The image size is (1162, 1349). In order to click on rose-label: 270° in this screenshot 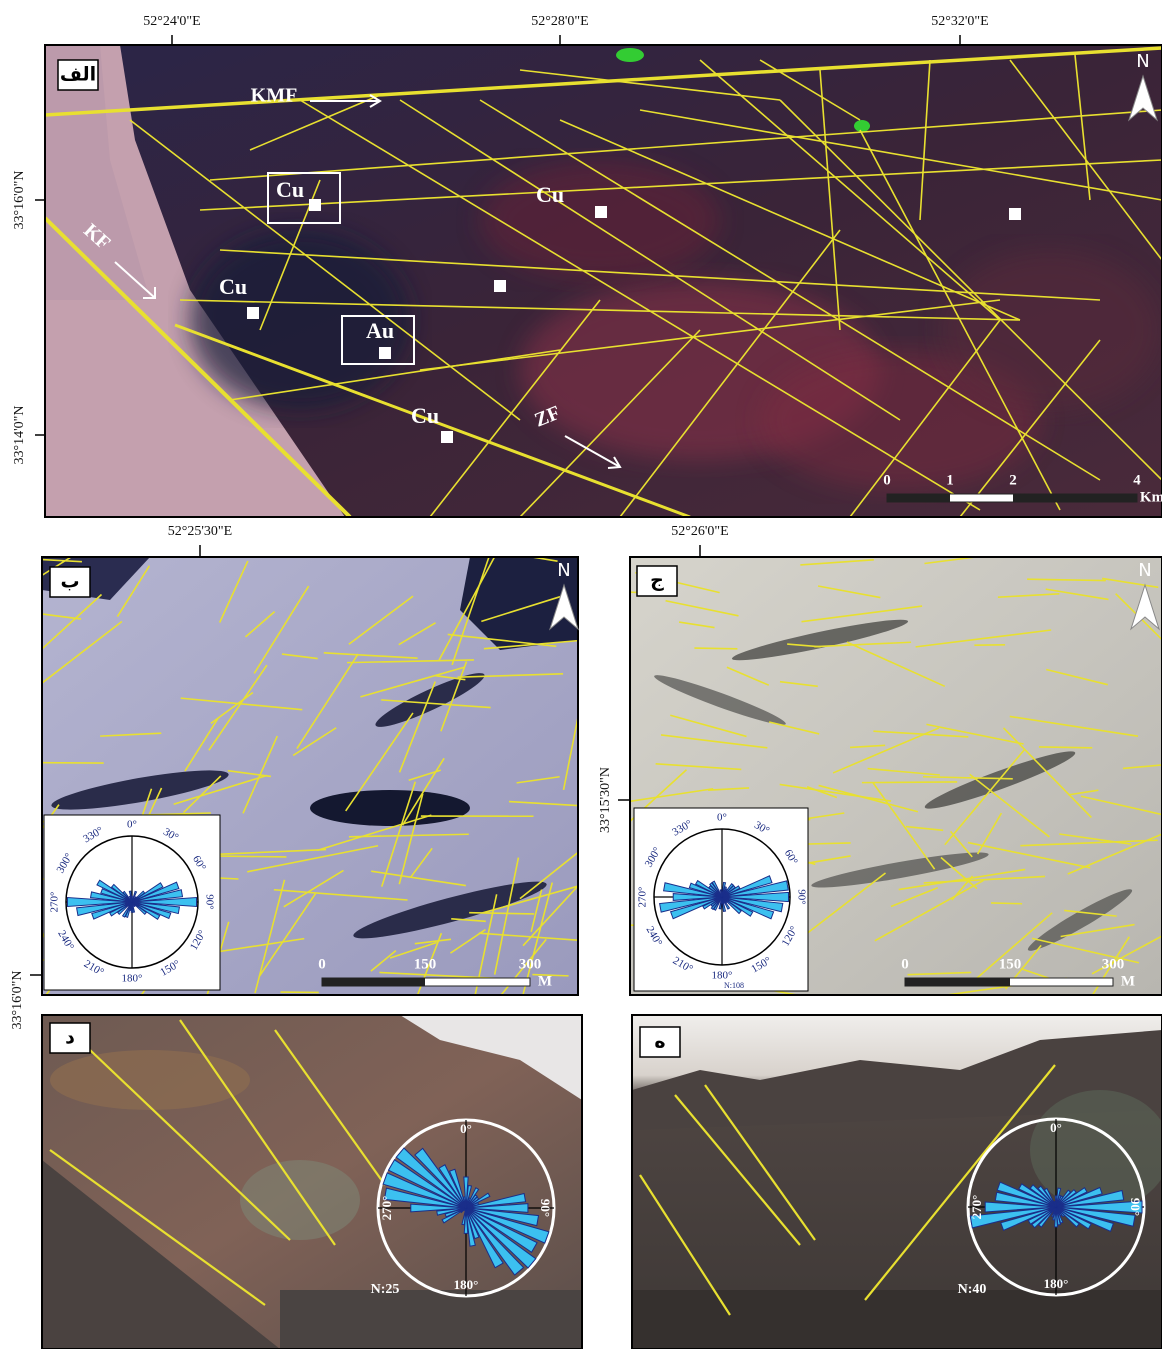, I will do `click(386, 1208)`.